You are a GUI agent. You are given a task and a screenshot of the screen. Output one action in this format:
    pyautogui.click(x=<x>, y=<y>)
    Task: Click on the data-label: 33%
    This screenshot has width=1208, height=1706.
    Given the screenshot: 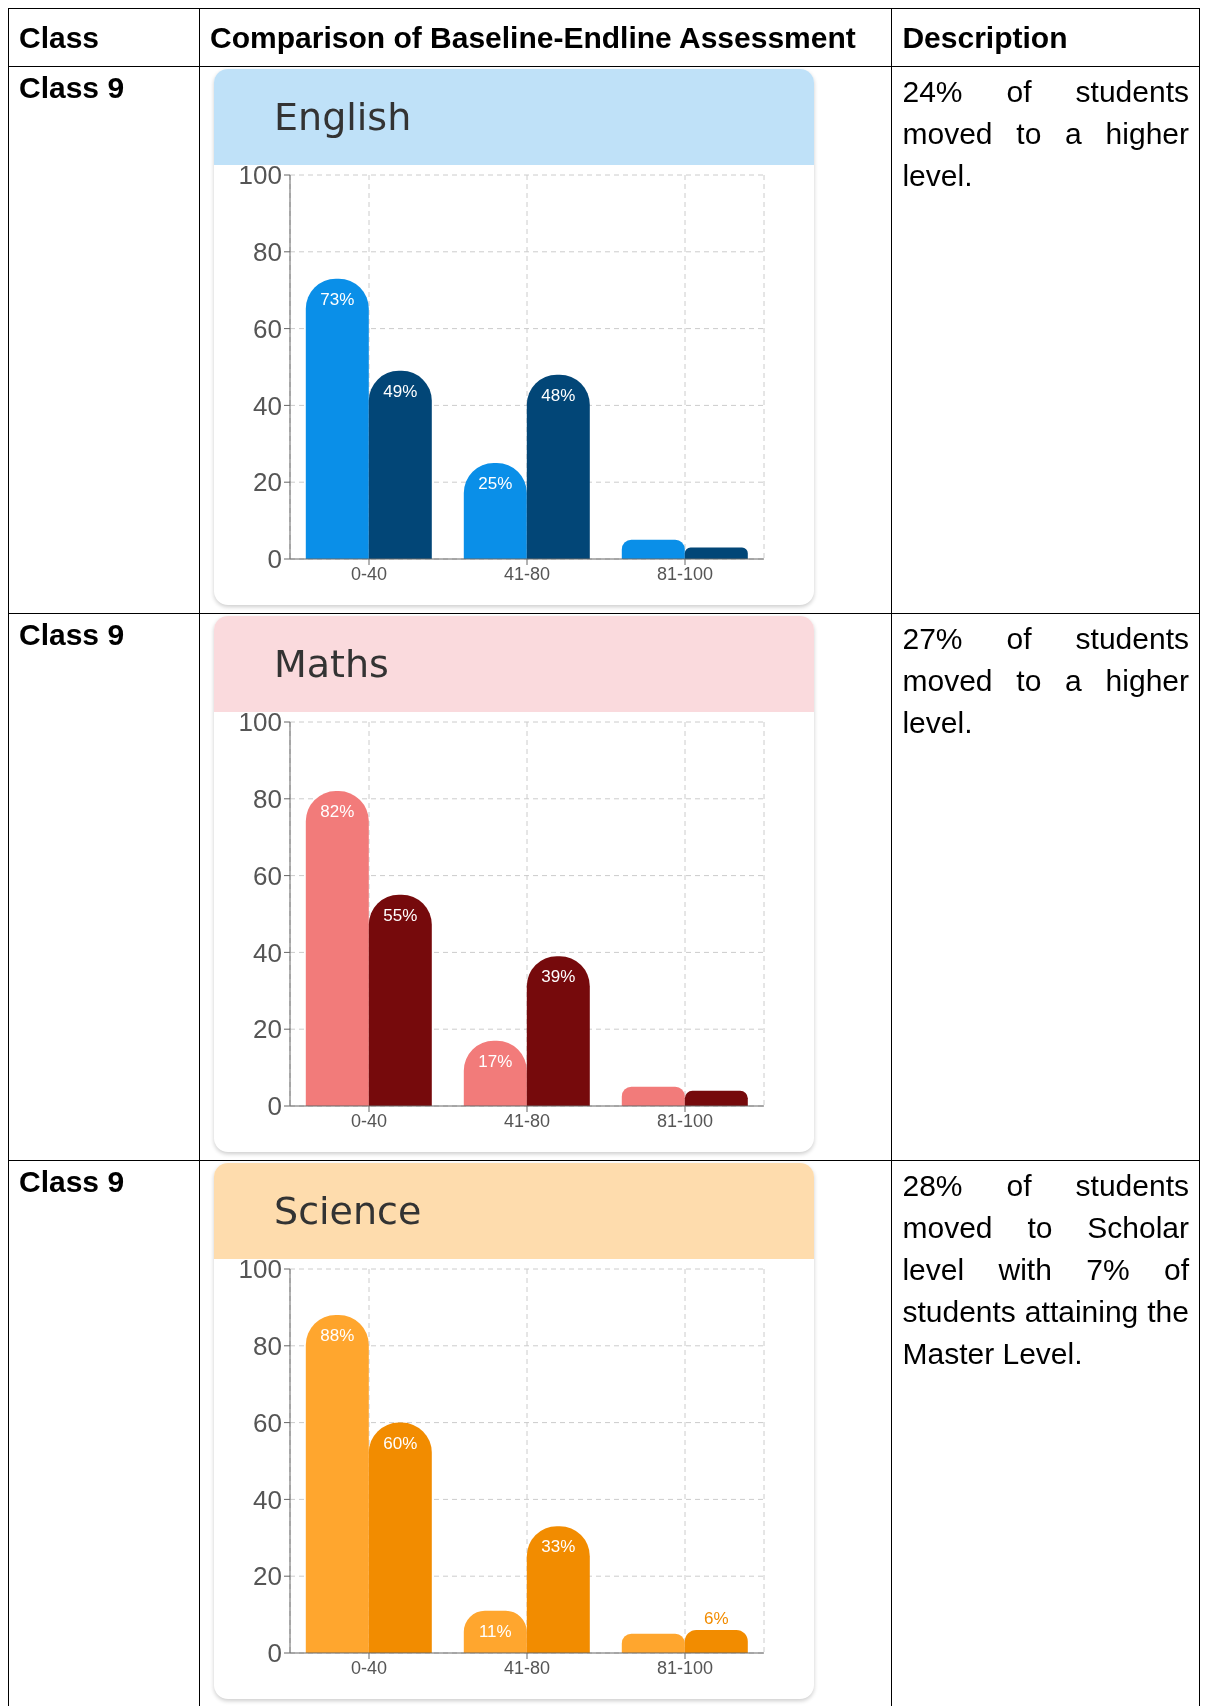 What is the action you would take?
    pyautogui.click(x=558, y=1547)
    